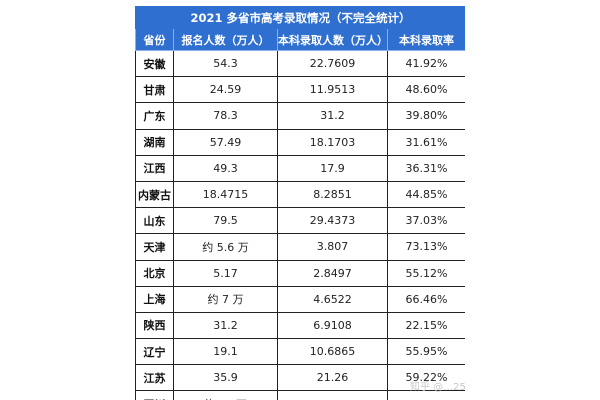 The width and height of the screenshot is (600, 400). What do you see at coordinates (425, 395) in the screenshot?
I see `cell-rate: 30.88%` at bounding box center [425, 395].